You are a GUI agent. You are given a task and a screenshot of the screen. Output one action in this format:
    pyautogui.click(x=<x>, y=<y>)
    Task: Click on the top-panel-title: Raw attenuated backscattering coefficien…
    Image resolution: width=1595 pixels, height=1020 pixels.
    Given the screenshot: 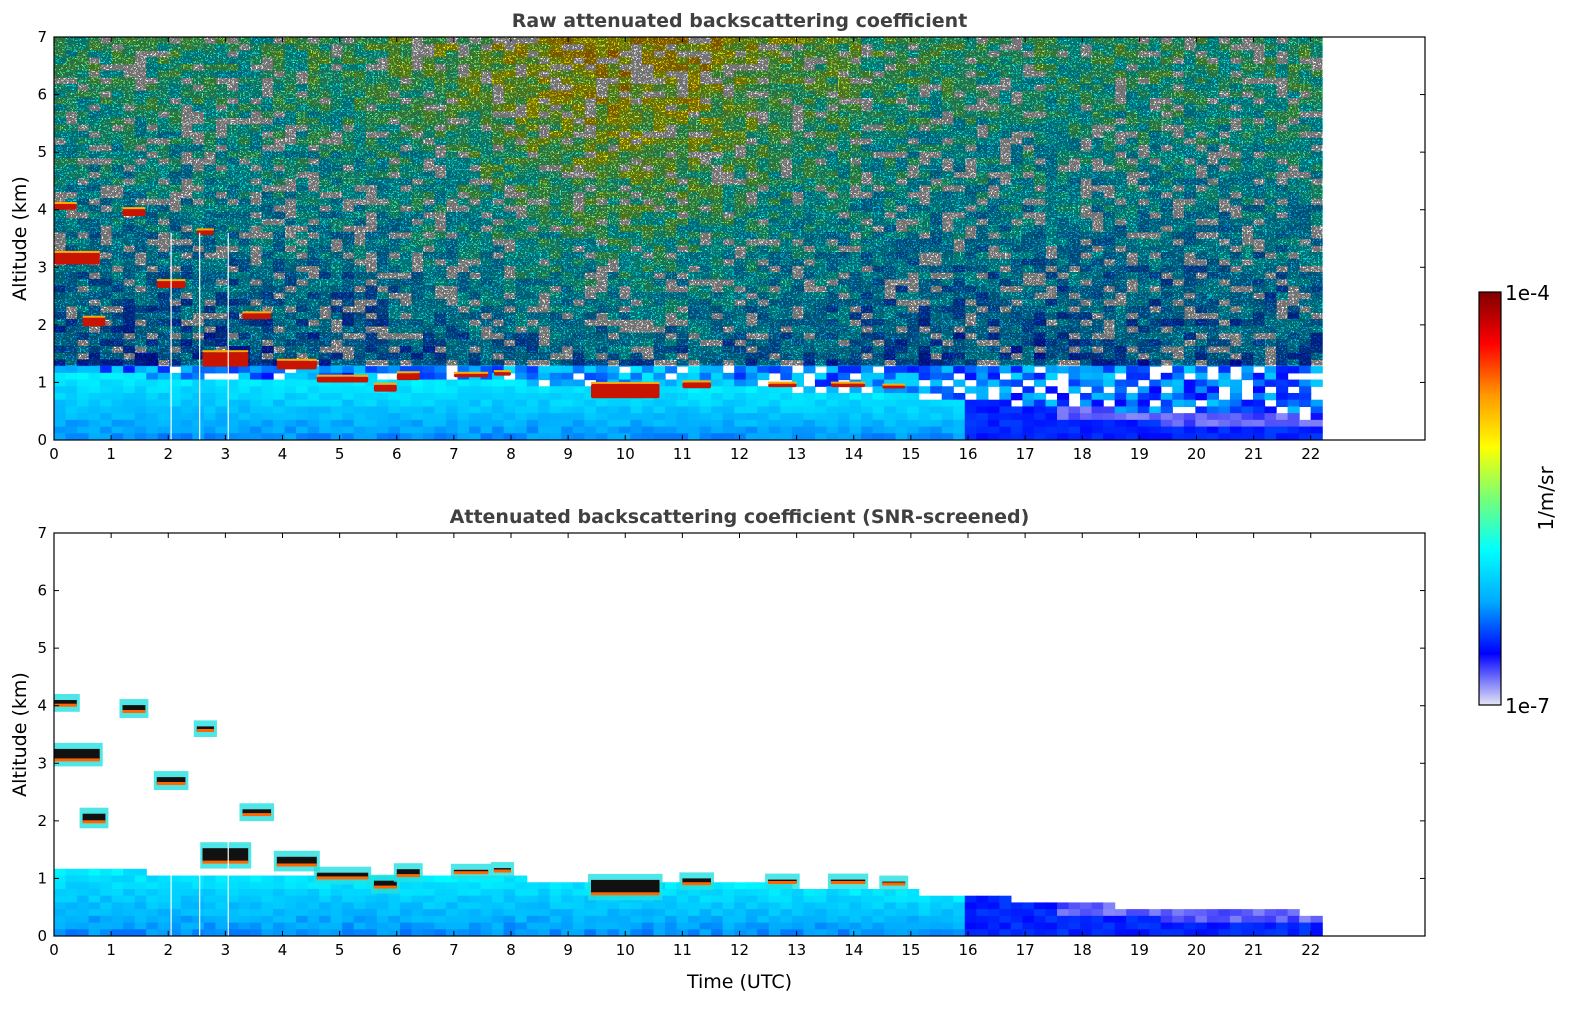 What is the action you would take?
    pyautogui.click(x=740, y=21)
    